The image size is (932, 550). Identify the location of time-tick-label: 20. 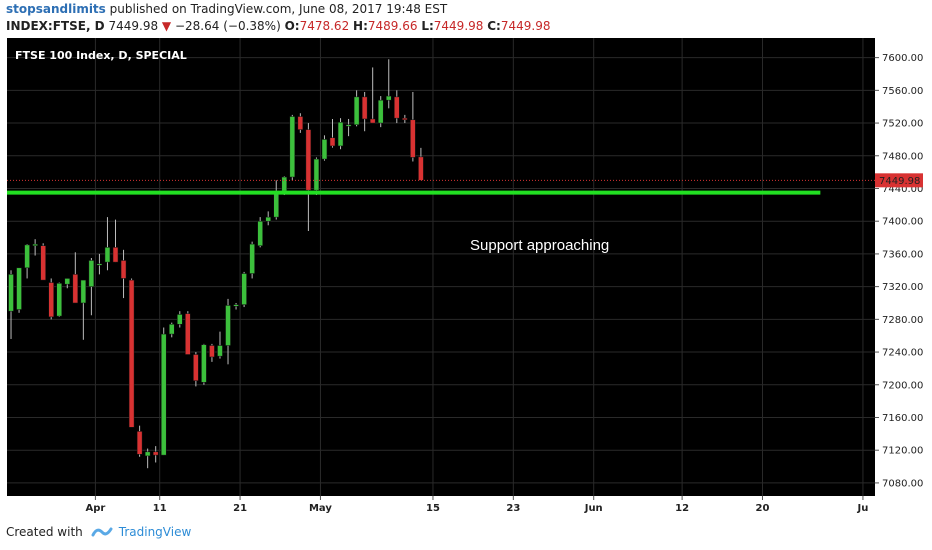
(763, 508).